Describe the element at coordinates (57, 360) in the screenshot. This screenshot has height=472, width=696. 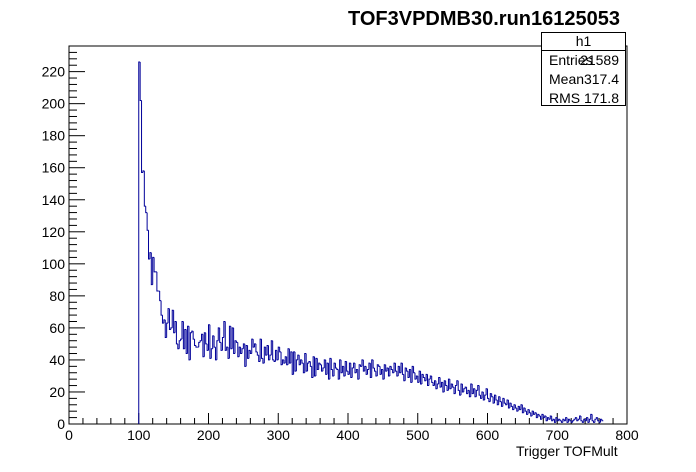
I see `y-tick-label: 40` at that location.